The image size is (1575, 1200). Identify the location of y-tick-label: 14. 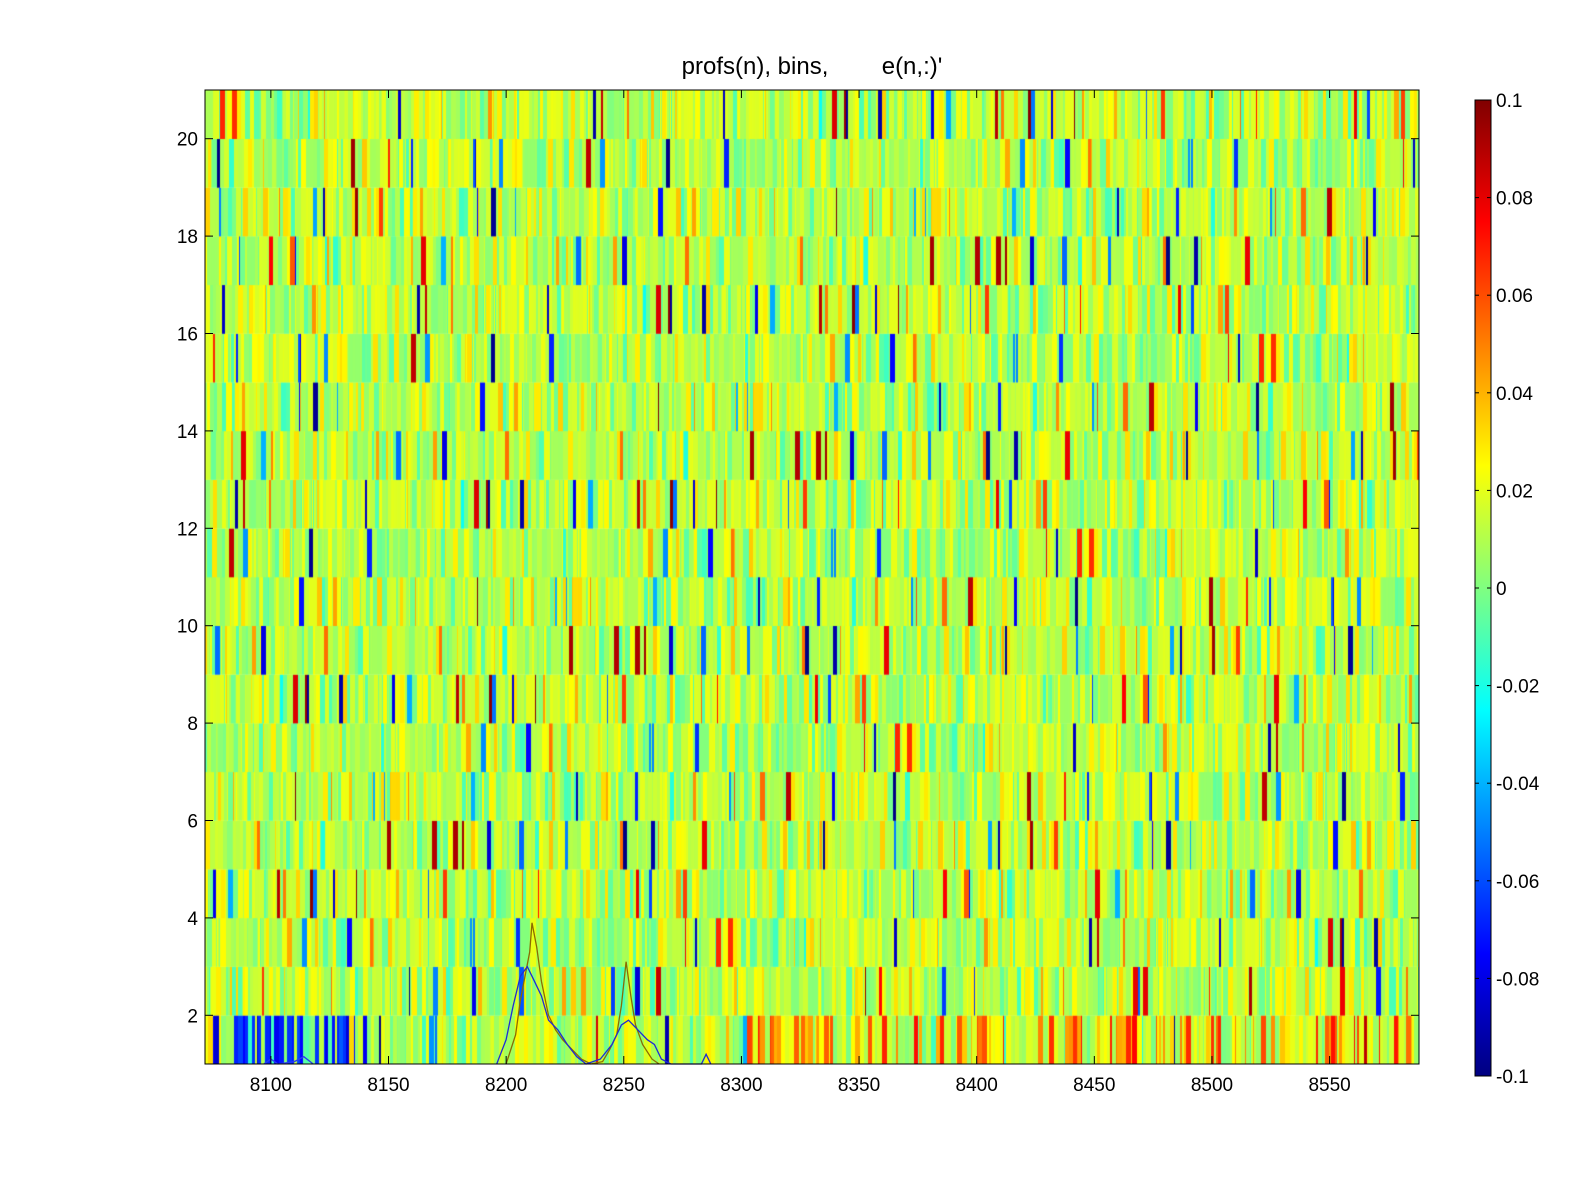
(188, 432).